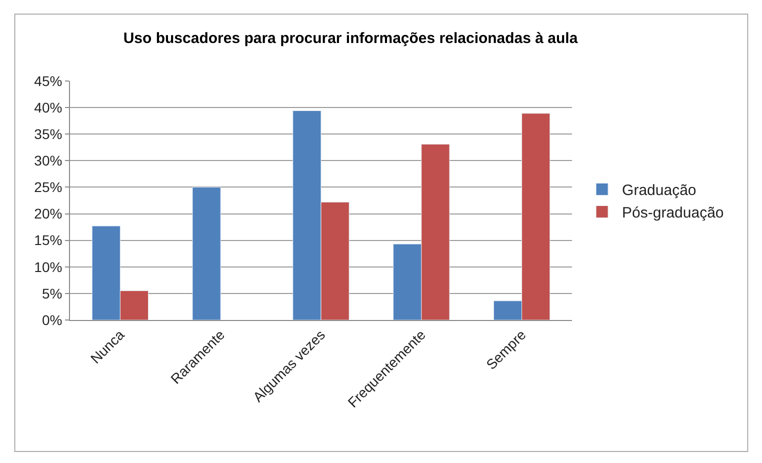 The height and width of the screenshot is (463, 762). What do you see at coordinates (48, 134) in the screenshot?
I see `y-tick-label: 35%` at bounding box center [48, 134].